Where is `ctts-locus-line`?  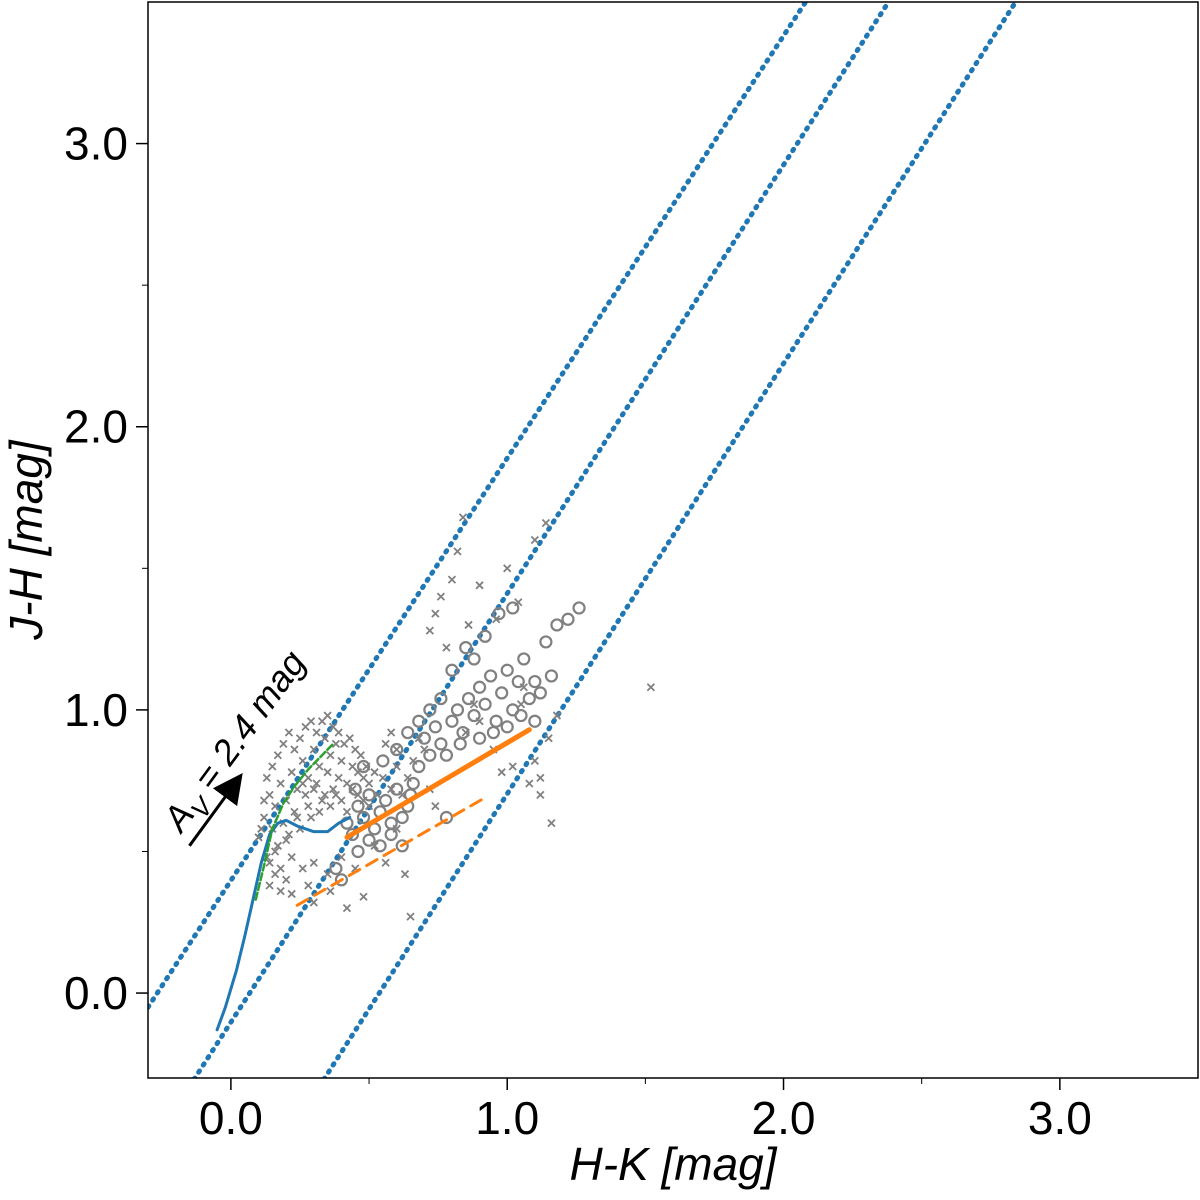
ctts-locus-line is located at coordinates (438, 783).